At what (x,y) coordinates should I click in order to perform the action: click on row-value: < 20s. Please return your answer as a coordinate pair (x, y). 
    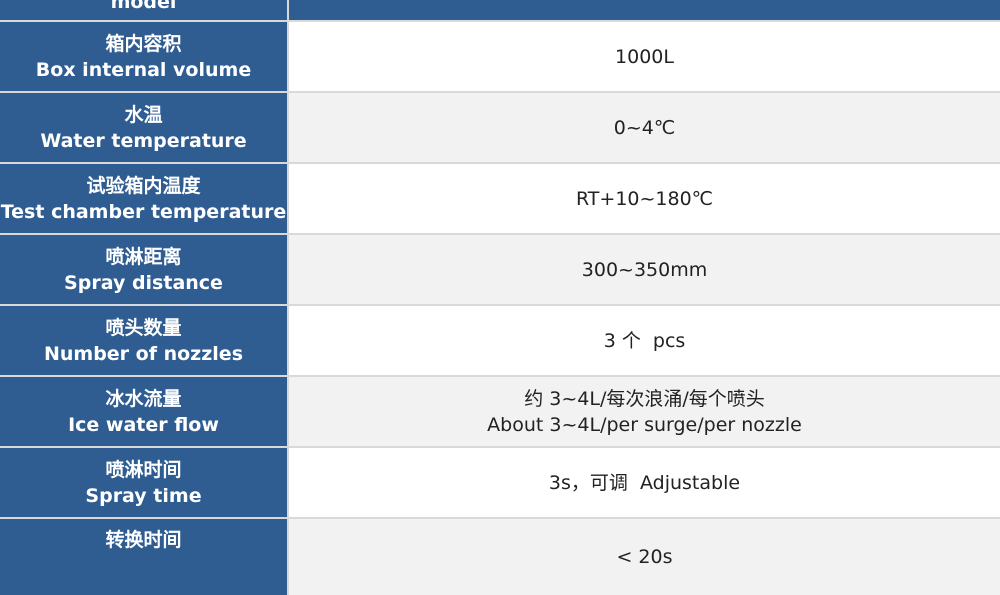
    Looking at the image, I should click on (644, 557).